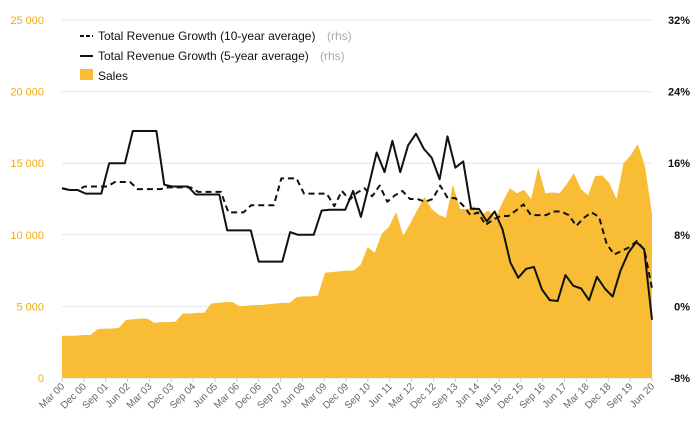 This screenshot has height=433, width=700. Describe the element at coordinates (679, 200) in the screenshot. I see `y-axis-right: -8% 0% 8% 16% 24% 32%` at that location.